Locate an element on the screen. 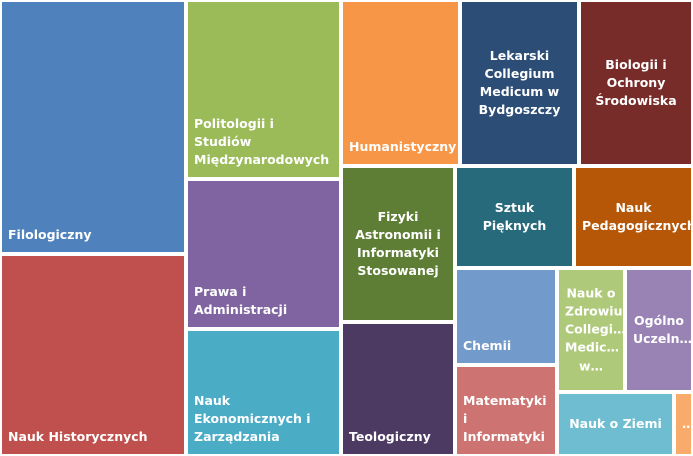  treemap-tile-label: Filologiczny is located at coordinates (50, 234).